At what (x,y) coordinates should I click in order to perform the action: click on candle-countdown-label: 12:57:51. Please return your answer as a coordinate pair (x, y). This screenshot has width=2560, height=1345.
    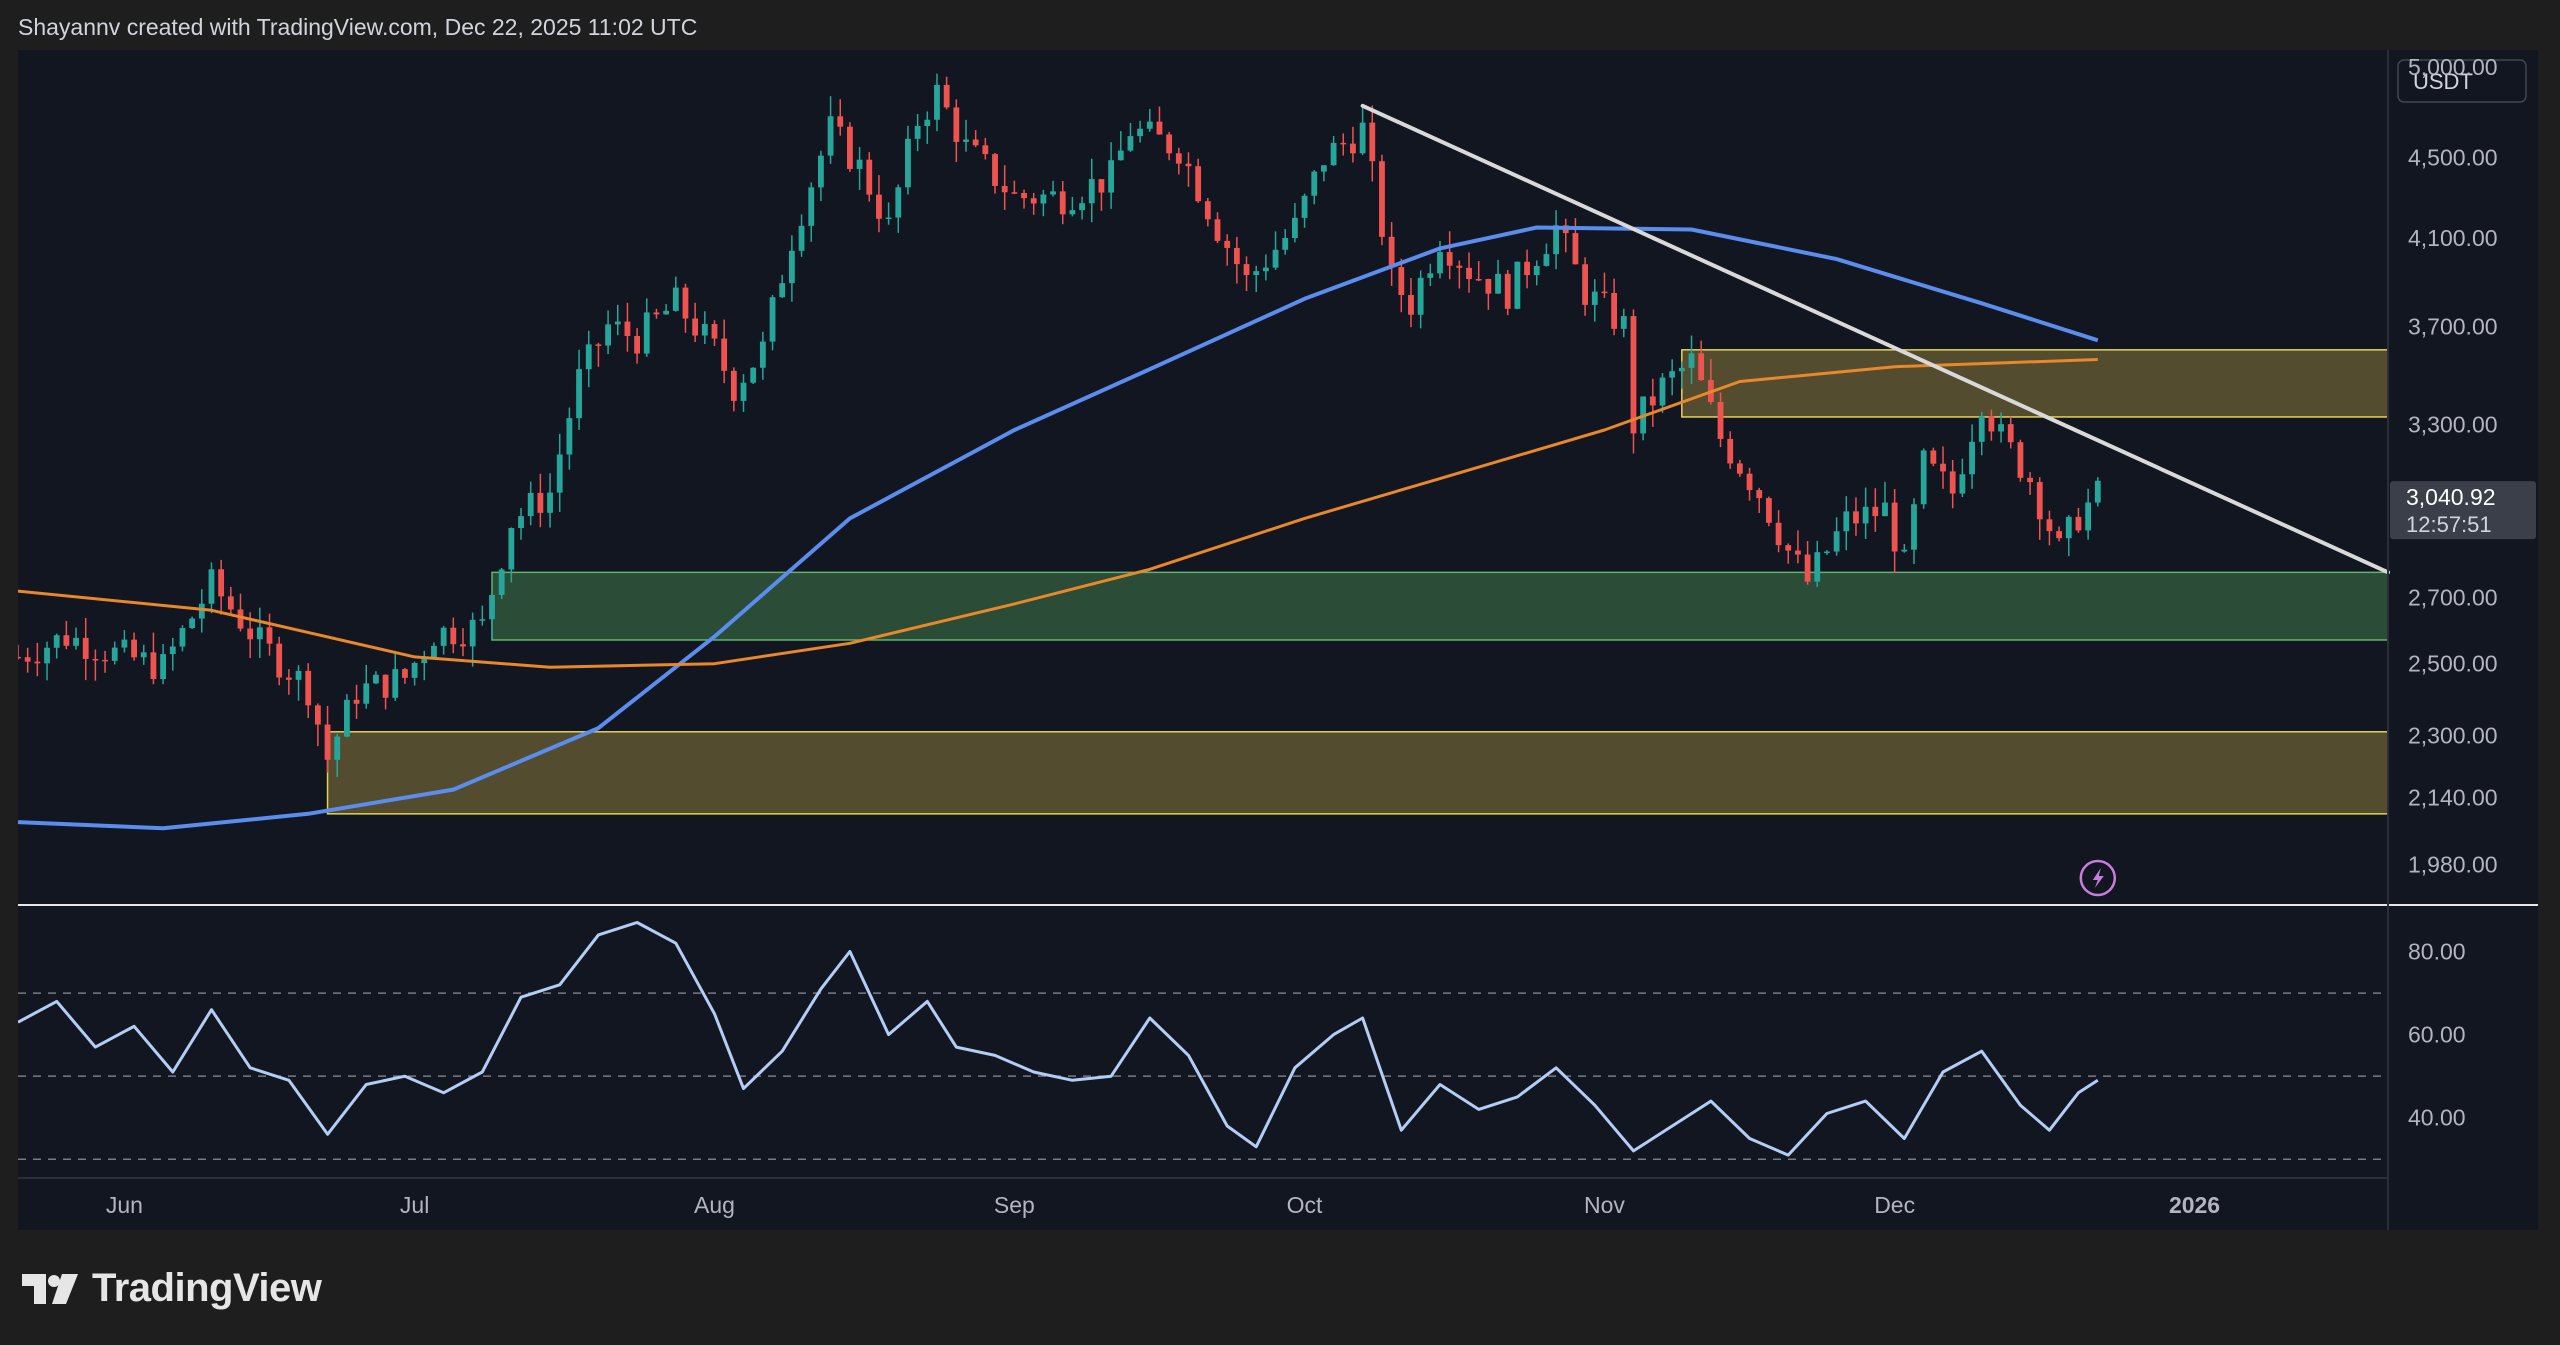
    Looking at the image, I should click on (2449, 524).